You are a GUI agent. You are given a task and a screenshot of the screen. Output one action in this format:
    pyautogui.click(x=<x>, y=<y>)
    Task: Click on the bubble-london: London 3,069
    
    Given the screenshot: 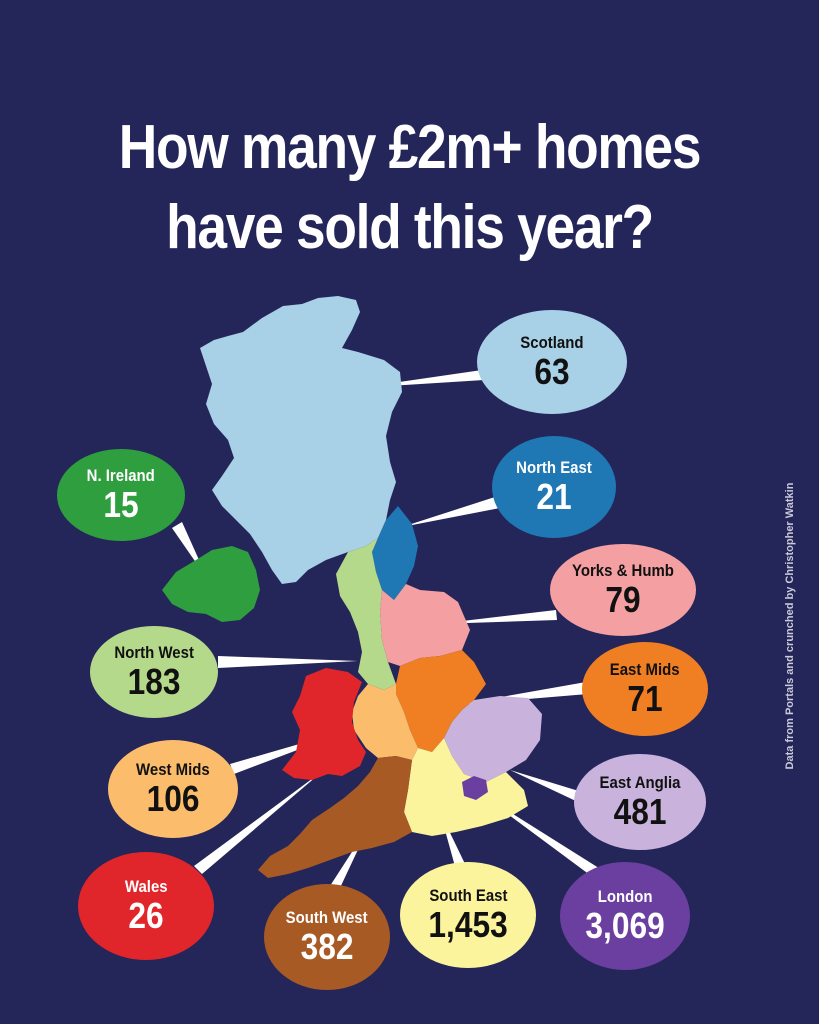 What is the action you would take?
    pyautogui.click(x=625, y=916)
    